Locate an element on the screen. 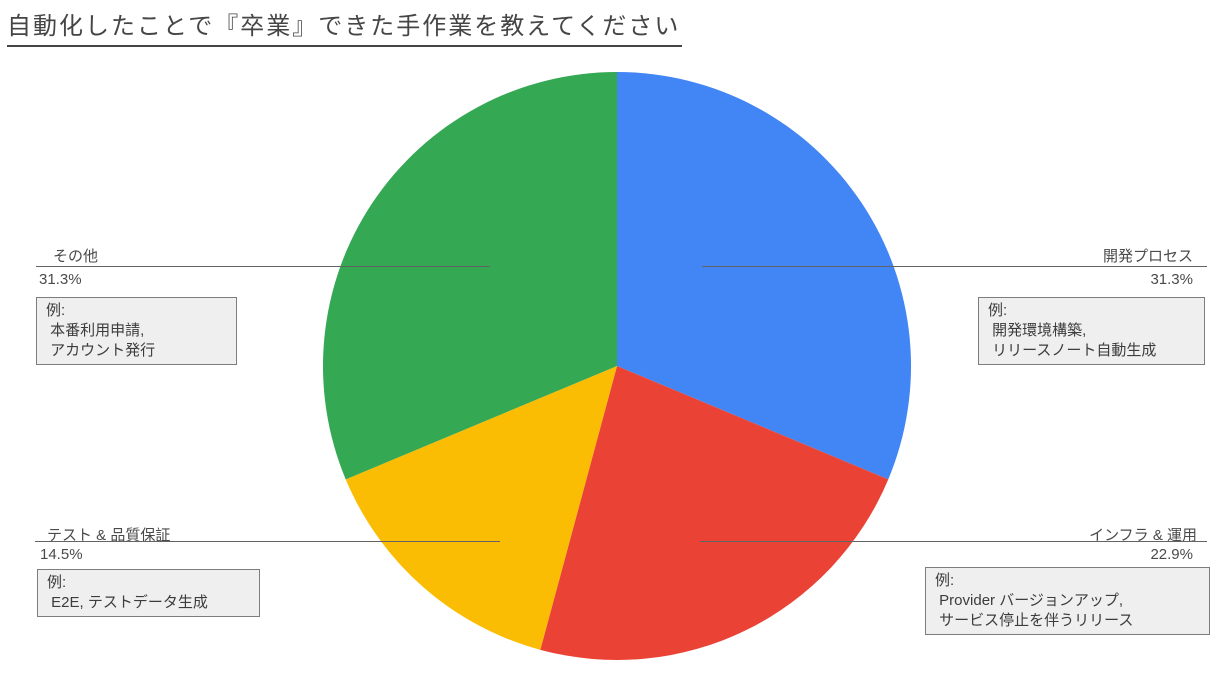  callout-label-development-process: 開発プロセス is located at coordinates (1147, 256).